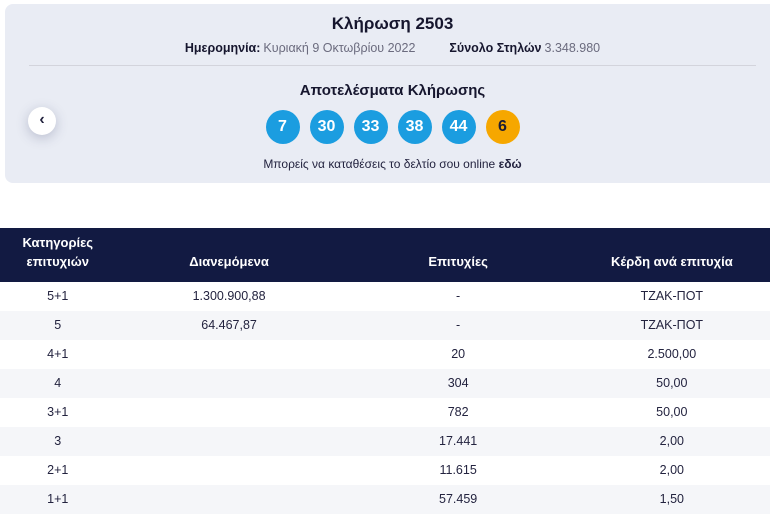 The image size is (770, 522). Describe the element at coordinates (339, 48) in the screenshot. I see `date-value: Κυριακή 9 Οκτωβρίου 2022` at that location.